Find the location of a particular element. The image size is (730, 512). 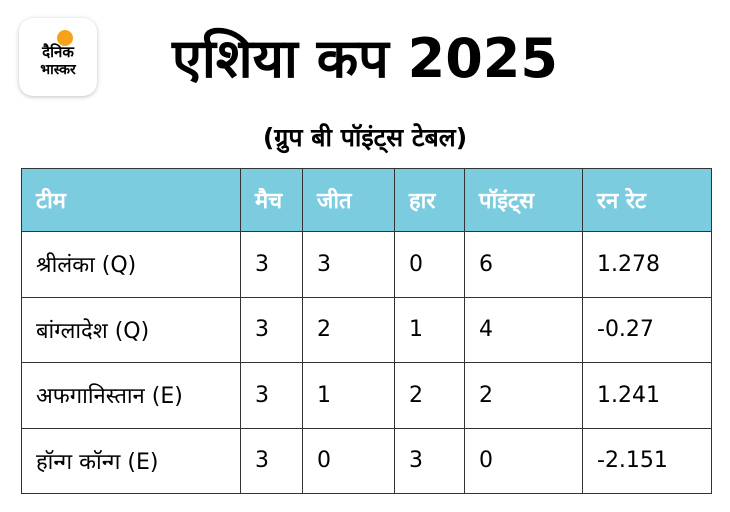

cell-wins: 0 is located at coordinates (348, 460).